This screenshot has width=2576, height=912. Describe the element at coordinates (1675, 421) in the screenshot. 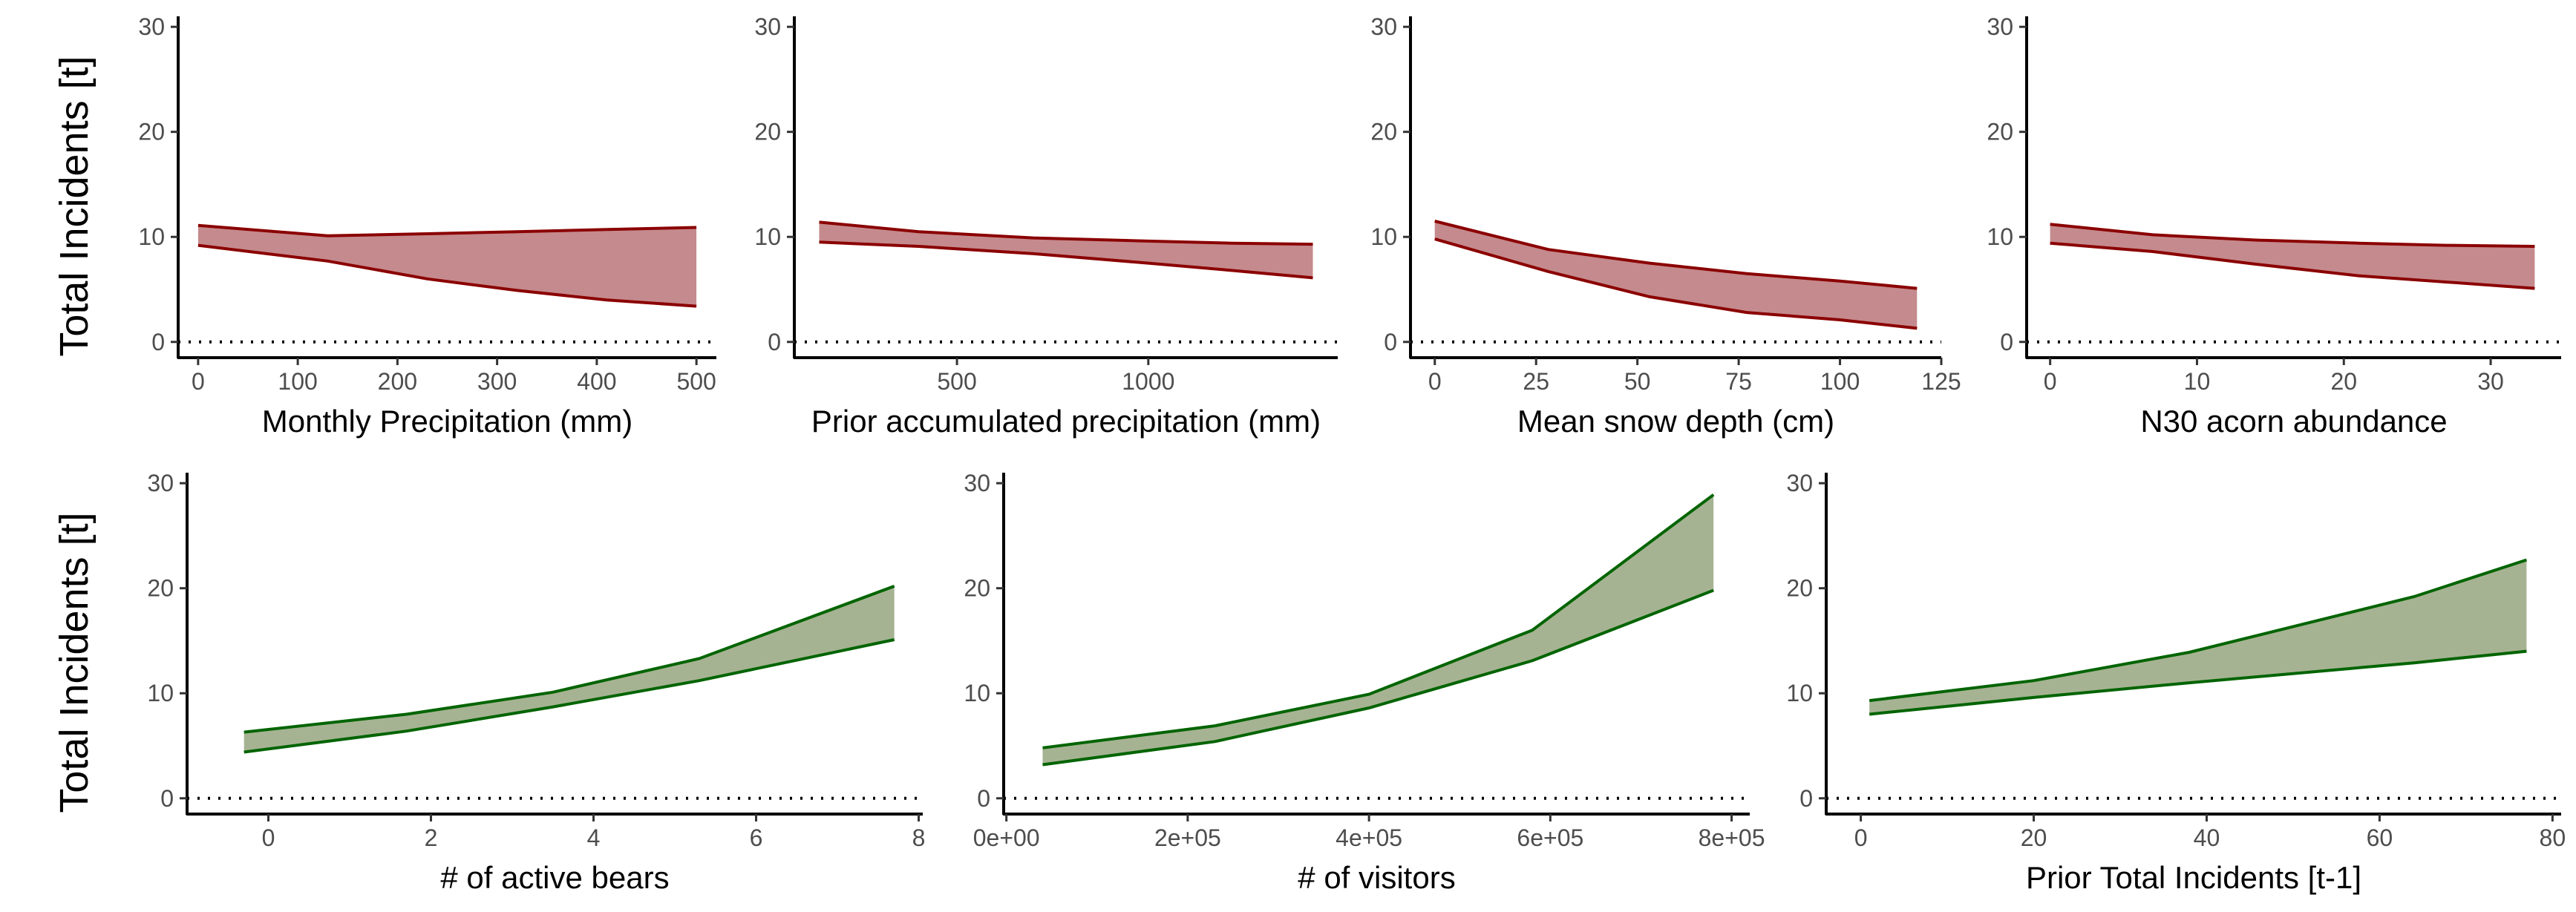

I see `x-axis-title: Mean snow depth (cm)` at that location.